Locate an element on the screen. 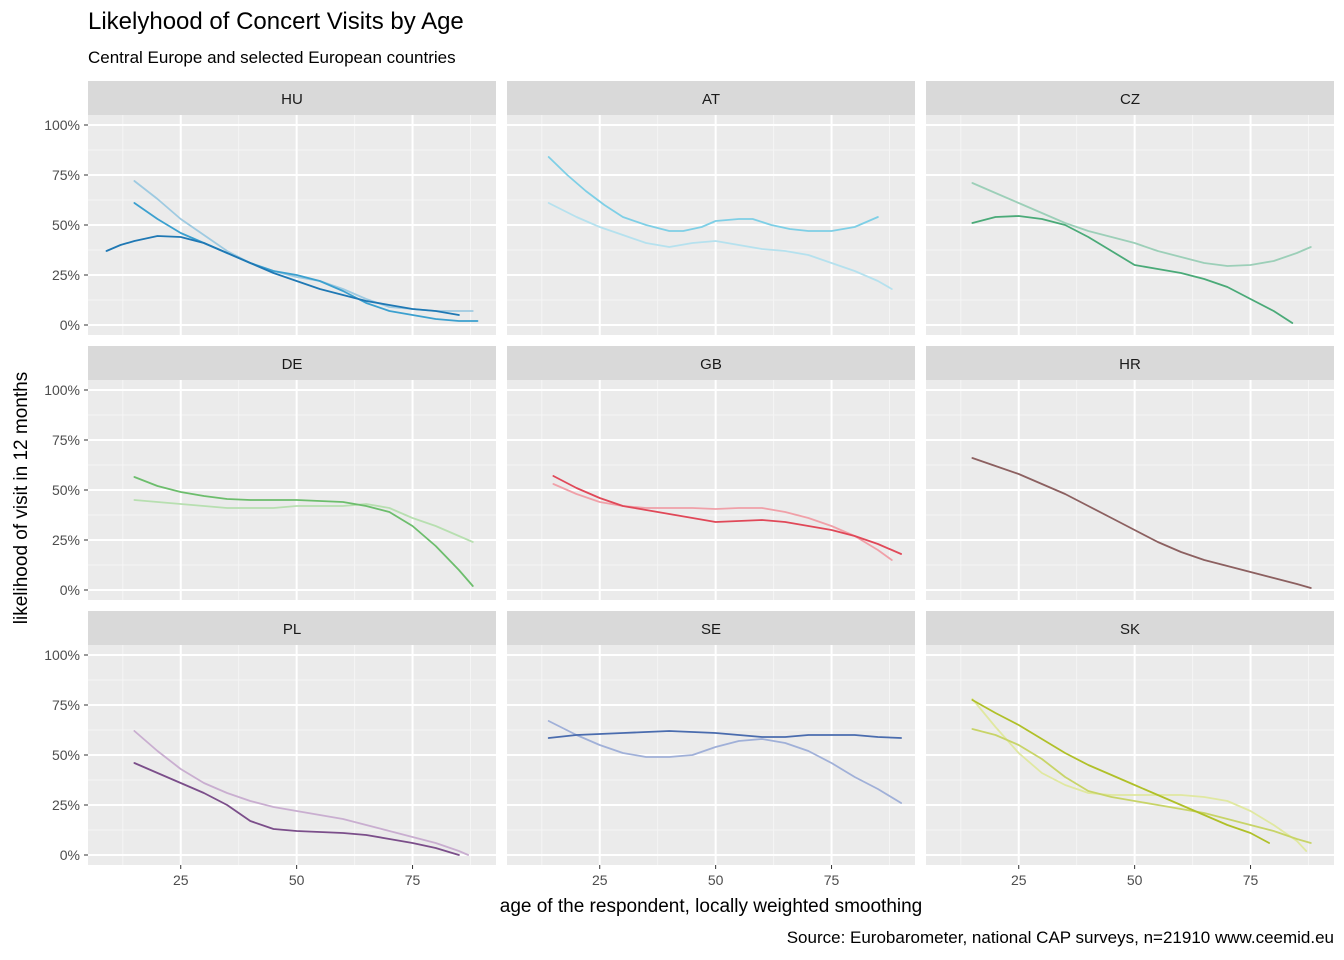  facet-label-at: AT is located at coordinates (711, 99).